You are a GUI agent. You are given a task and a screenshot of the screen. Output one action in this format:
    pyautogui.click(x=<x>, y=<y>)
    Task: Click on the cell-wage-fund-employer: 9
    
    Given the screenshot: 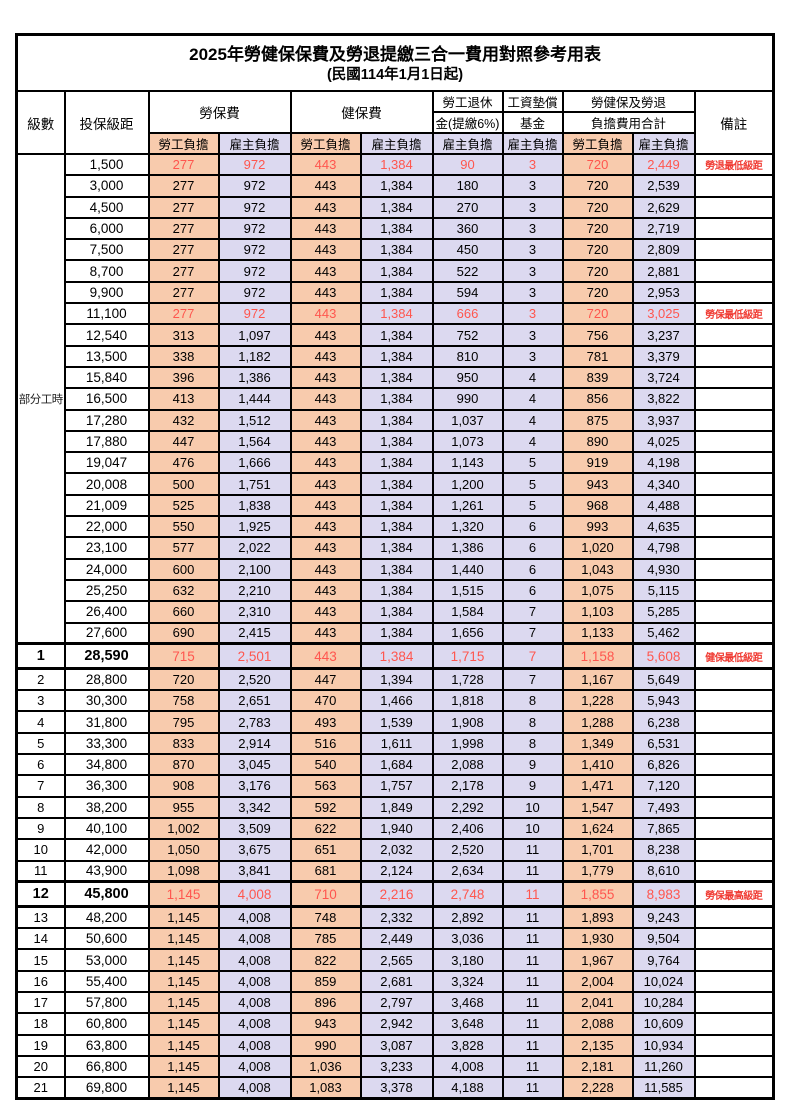 What is the action you would take?
    pyautogui.click(x=532, y=765)
    